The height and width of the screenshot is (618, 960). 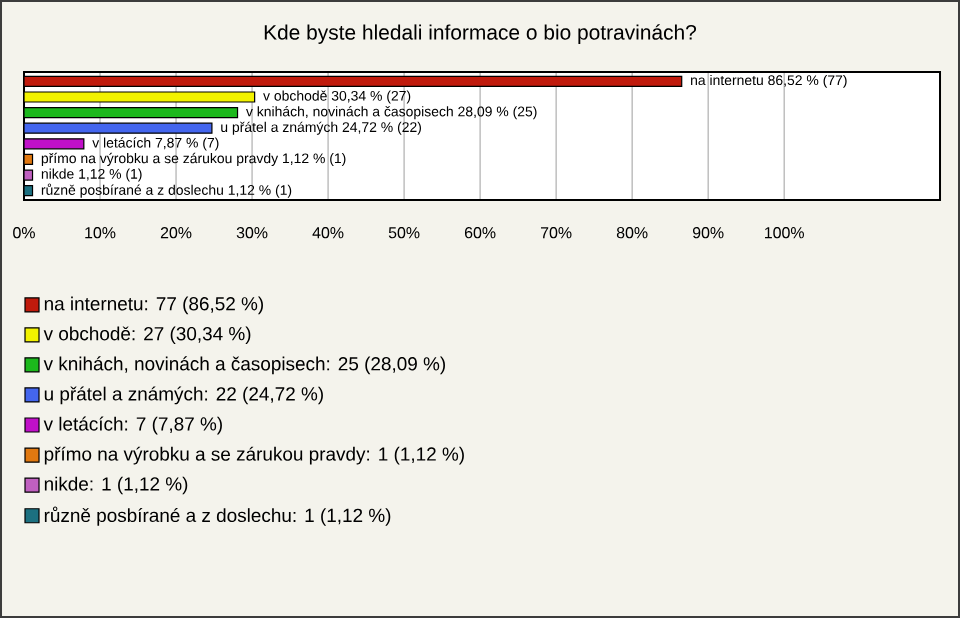 I want to click on legend-label: v obchodě: 27 (30,34 %), so click(x=147, y=335).